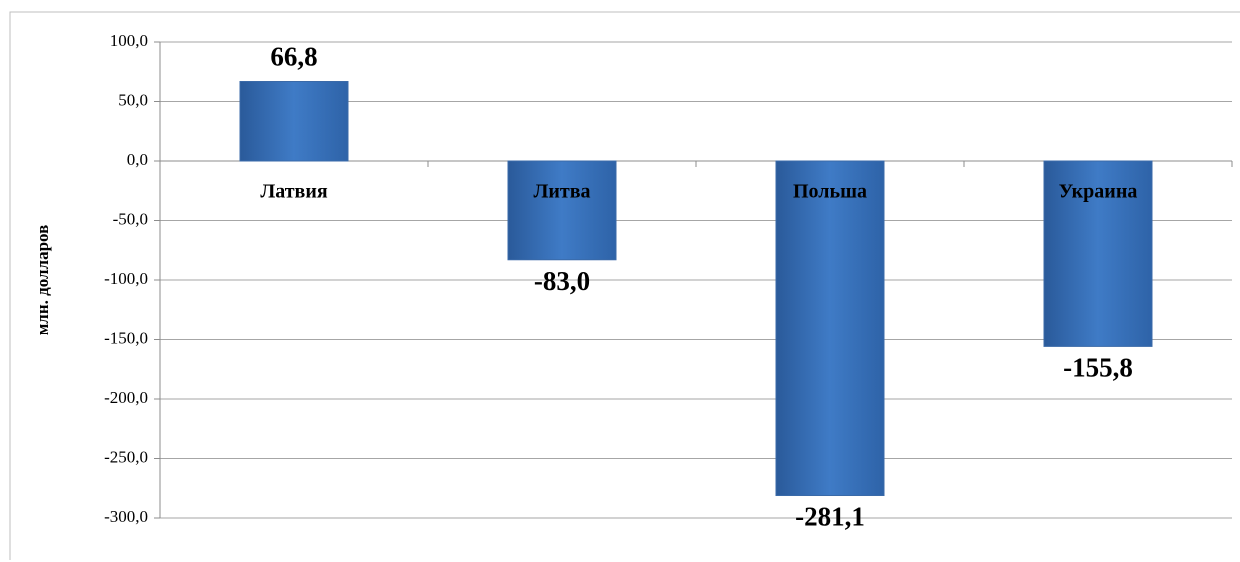 Image resolution: width=1240 pixels, height=562 pixels. What do you see at coordinates (293, 57) in the screenshot?
I see `value-label: 66,8` at bounding box center [293, 57].